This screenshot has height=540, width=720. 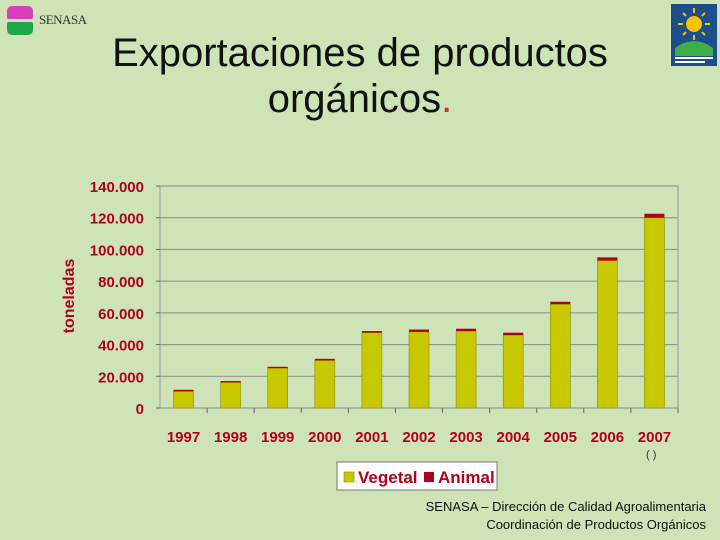 I want to click on logo-text: SENASA, so click(x=63, y=19).